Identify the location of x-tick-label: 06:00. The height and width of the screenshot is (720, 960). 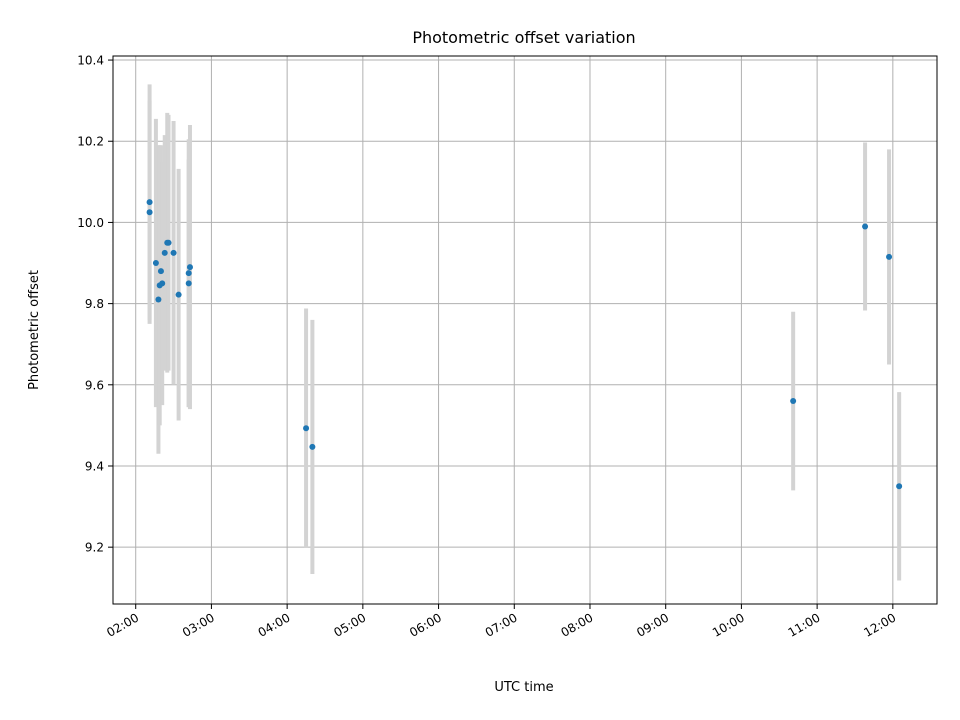
(425, 624).